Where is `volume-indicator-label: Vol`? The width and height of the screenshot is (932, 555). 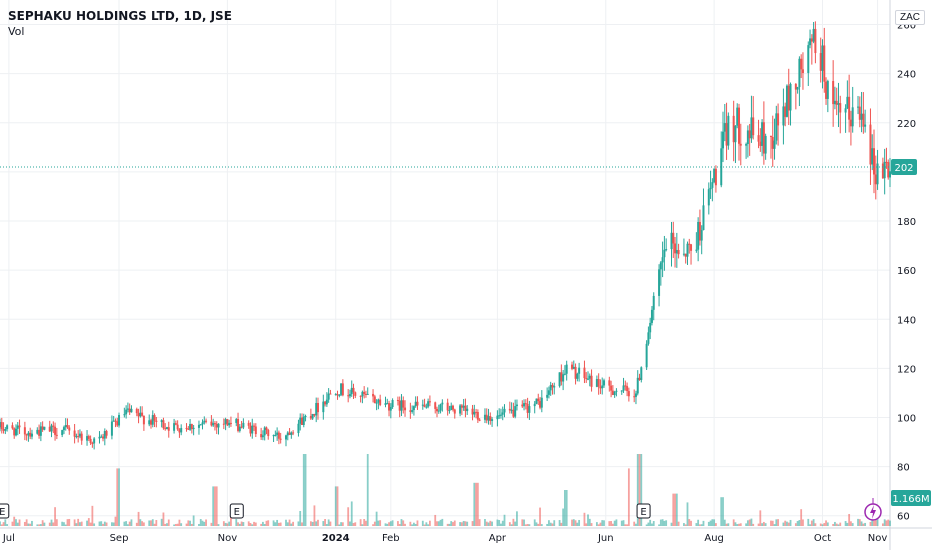 volume-indicator-label: Vol is located at coordinates (16, 31).